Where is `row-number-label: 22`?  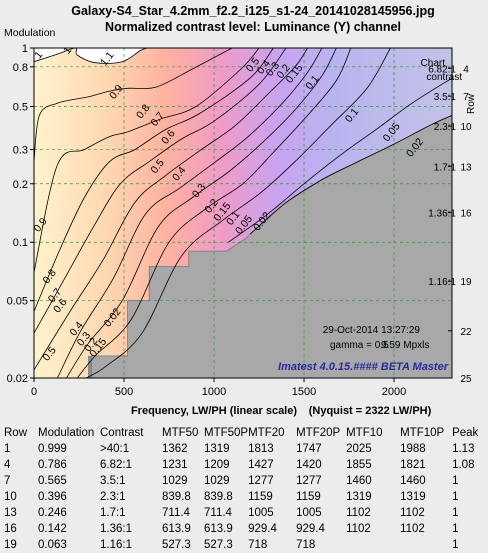 row-number-label: 22 is located at coordinates (466, 332).